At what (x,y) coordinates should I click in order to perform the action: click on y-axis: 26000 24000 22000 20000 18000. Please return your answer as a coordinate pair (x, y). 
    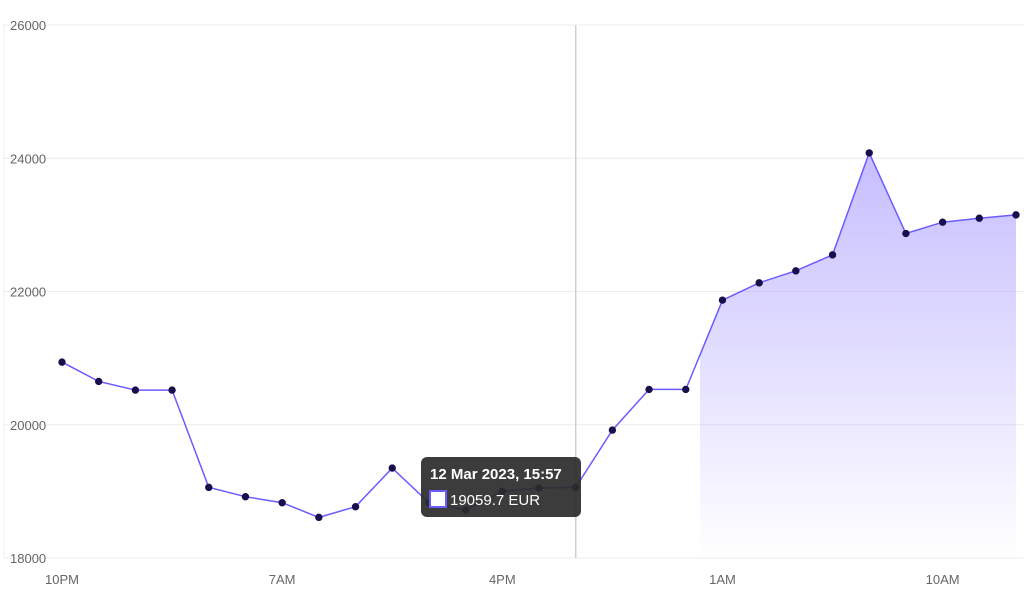
    Looking at the image, I should click on (24, 292).